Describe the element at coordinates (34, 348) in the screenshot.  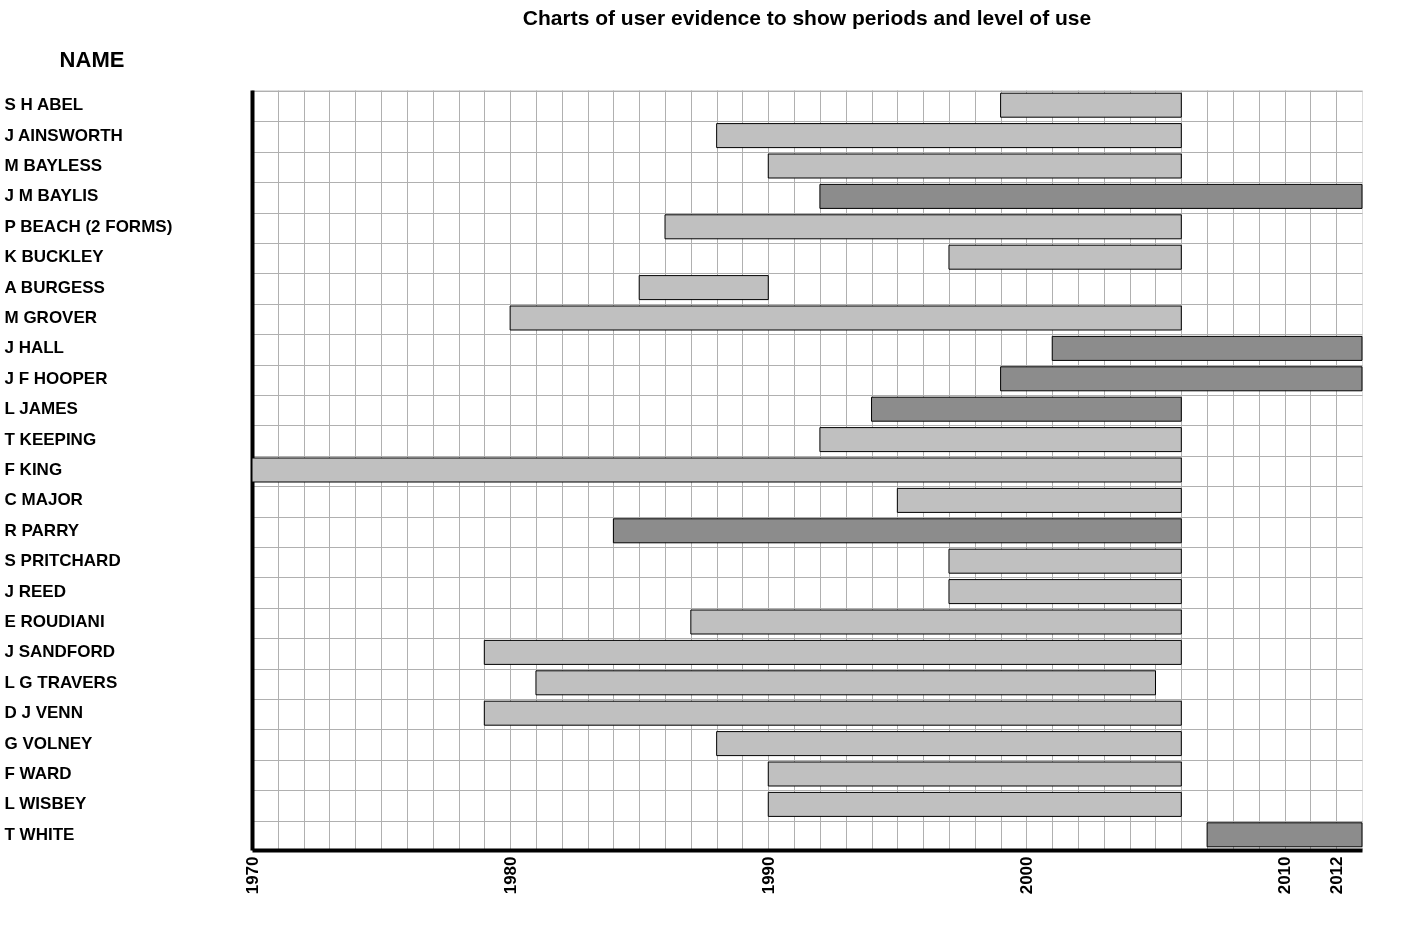
I see `y-tick-label: J HALL` at that location.